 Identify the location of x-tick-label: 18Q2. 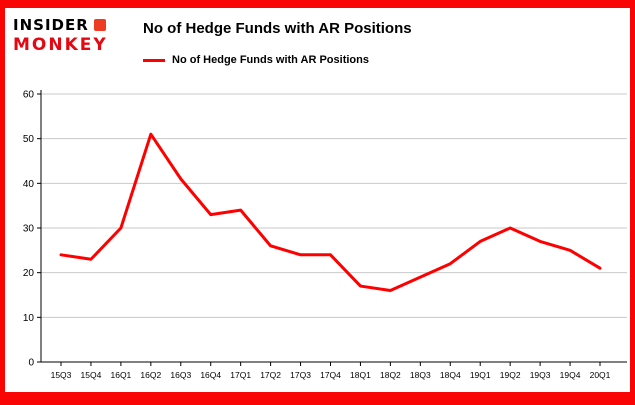
(390, 375).